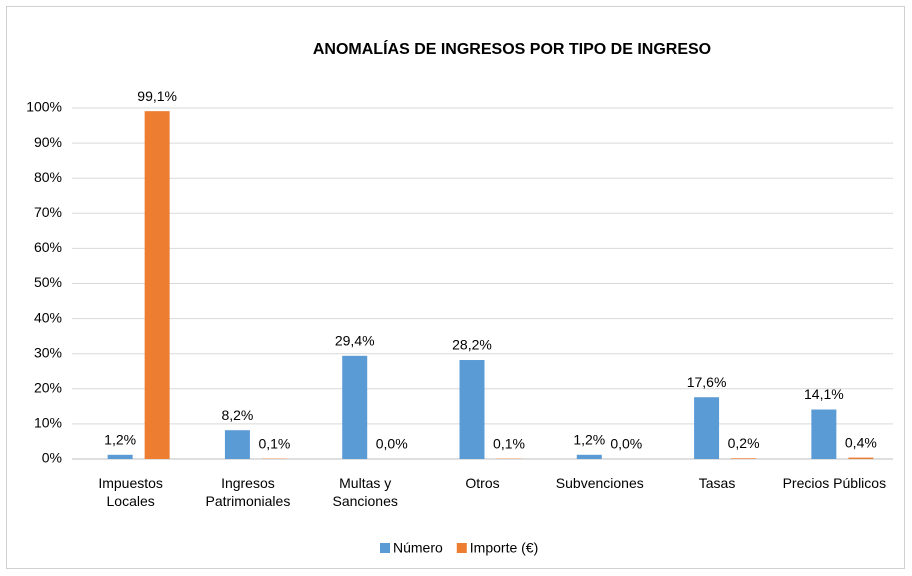 Image resolution: width=912 pixels, height=576 pixels. I want to click on legend-label: Número, so click(418, 548).